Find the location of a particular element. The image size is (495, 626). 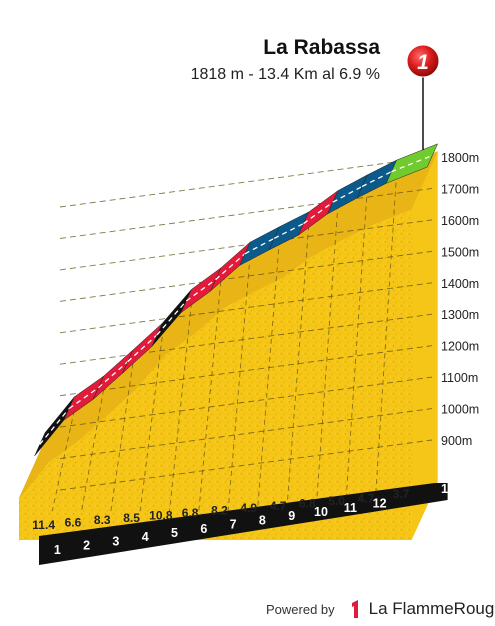

km-tick-label: 7 is located at coordinates (233, 525).